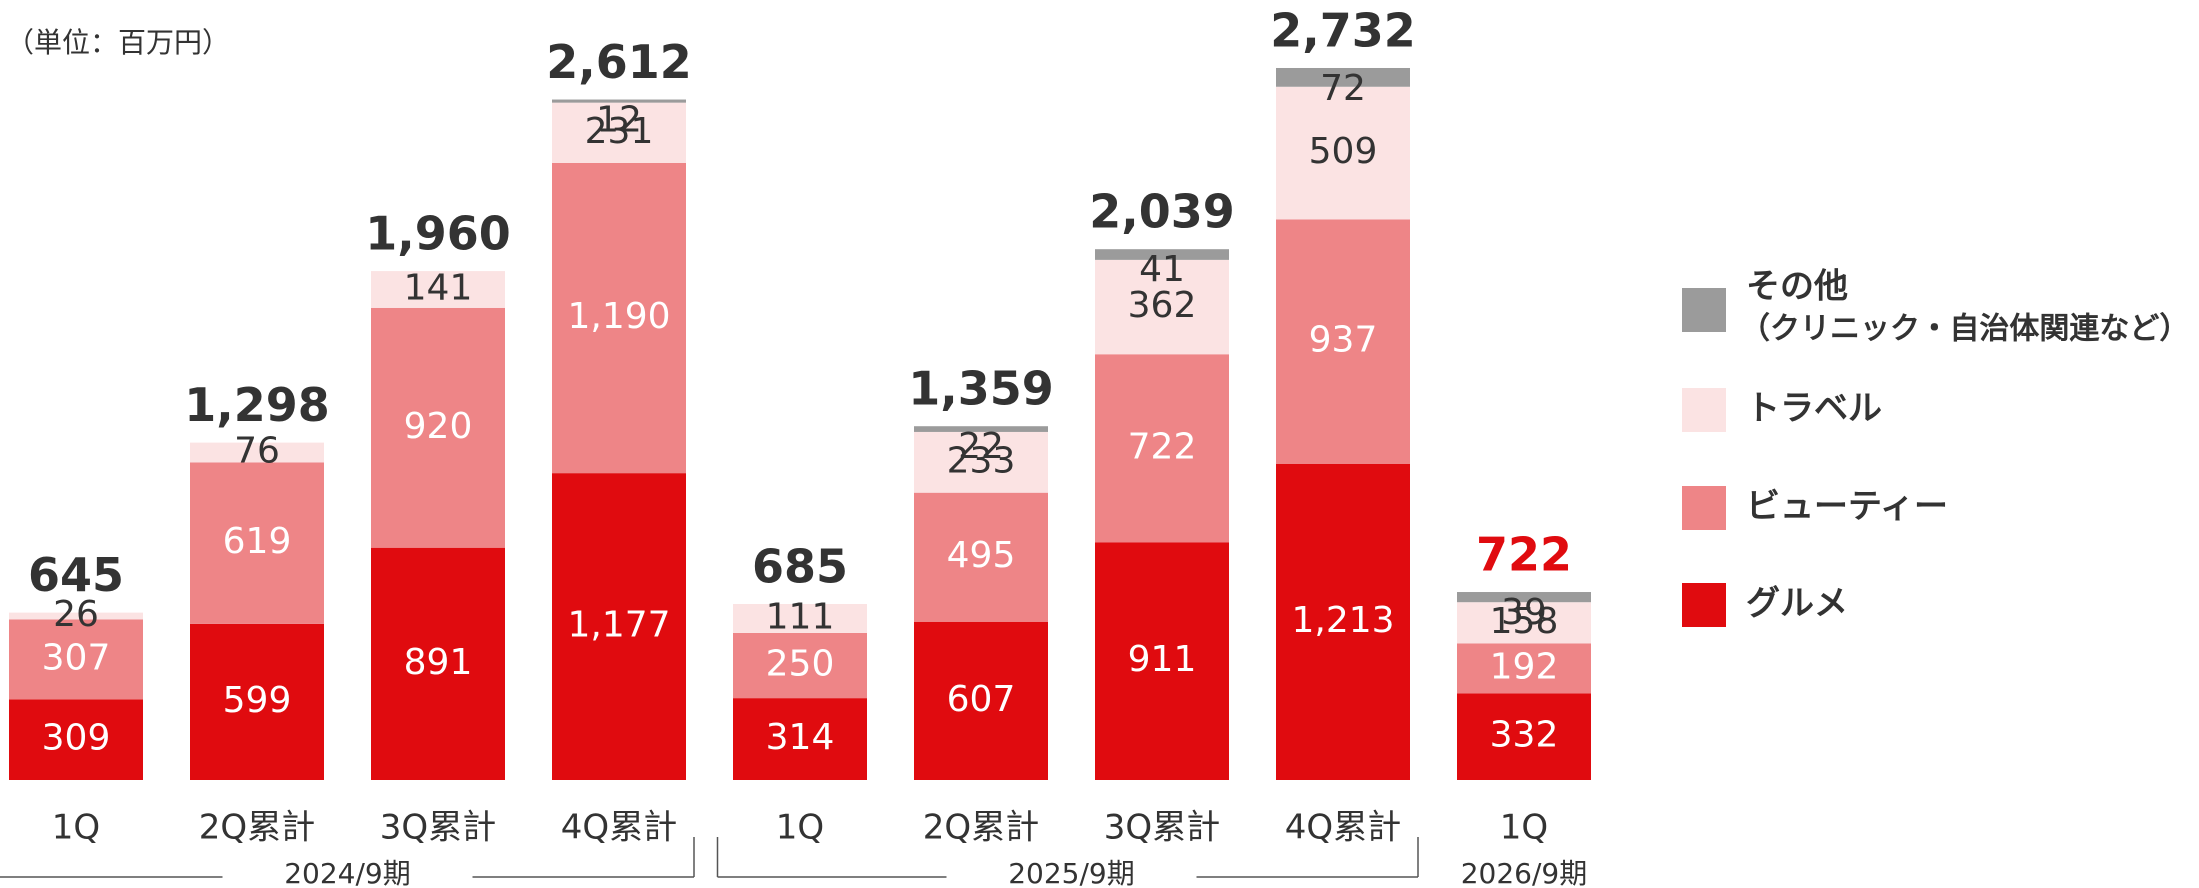 This screenshot has width=2199, height=888. Describe the element at coordinates (1524, 555) in the screenshot. I see `total-label: 722` at that location.